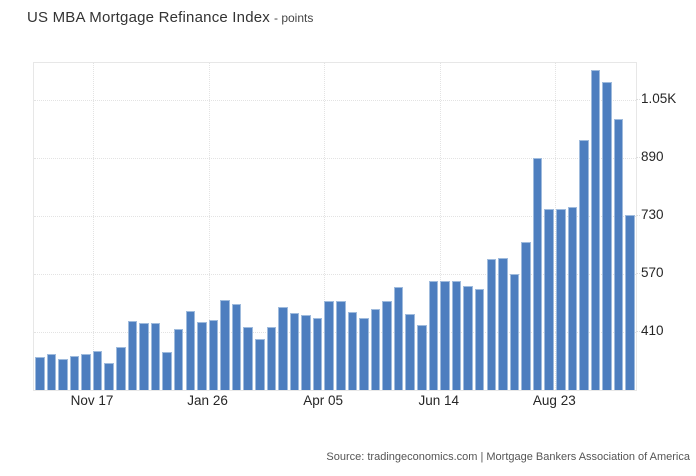 This screenshot has height=476, width=696. What do you see at coordinates (652, 272) in the screenshot?
I see `y-axis-label: 570` at bounding box center [652, 272].